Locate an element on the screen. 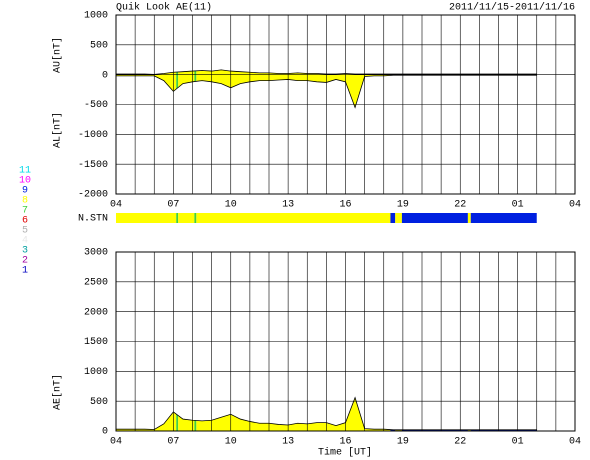 Image resolution: width=590 pixels, height=460 pixels. title: Quik Look AE(11) is located at coordinates (164, 8).